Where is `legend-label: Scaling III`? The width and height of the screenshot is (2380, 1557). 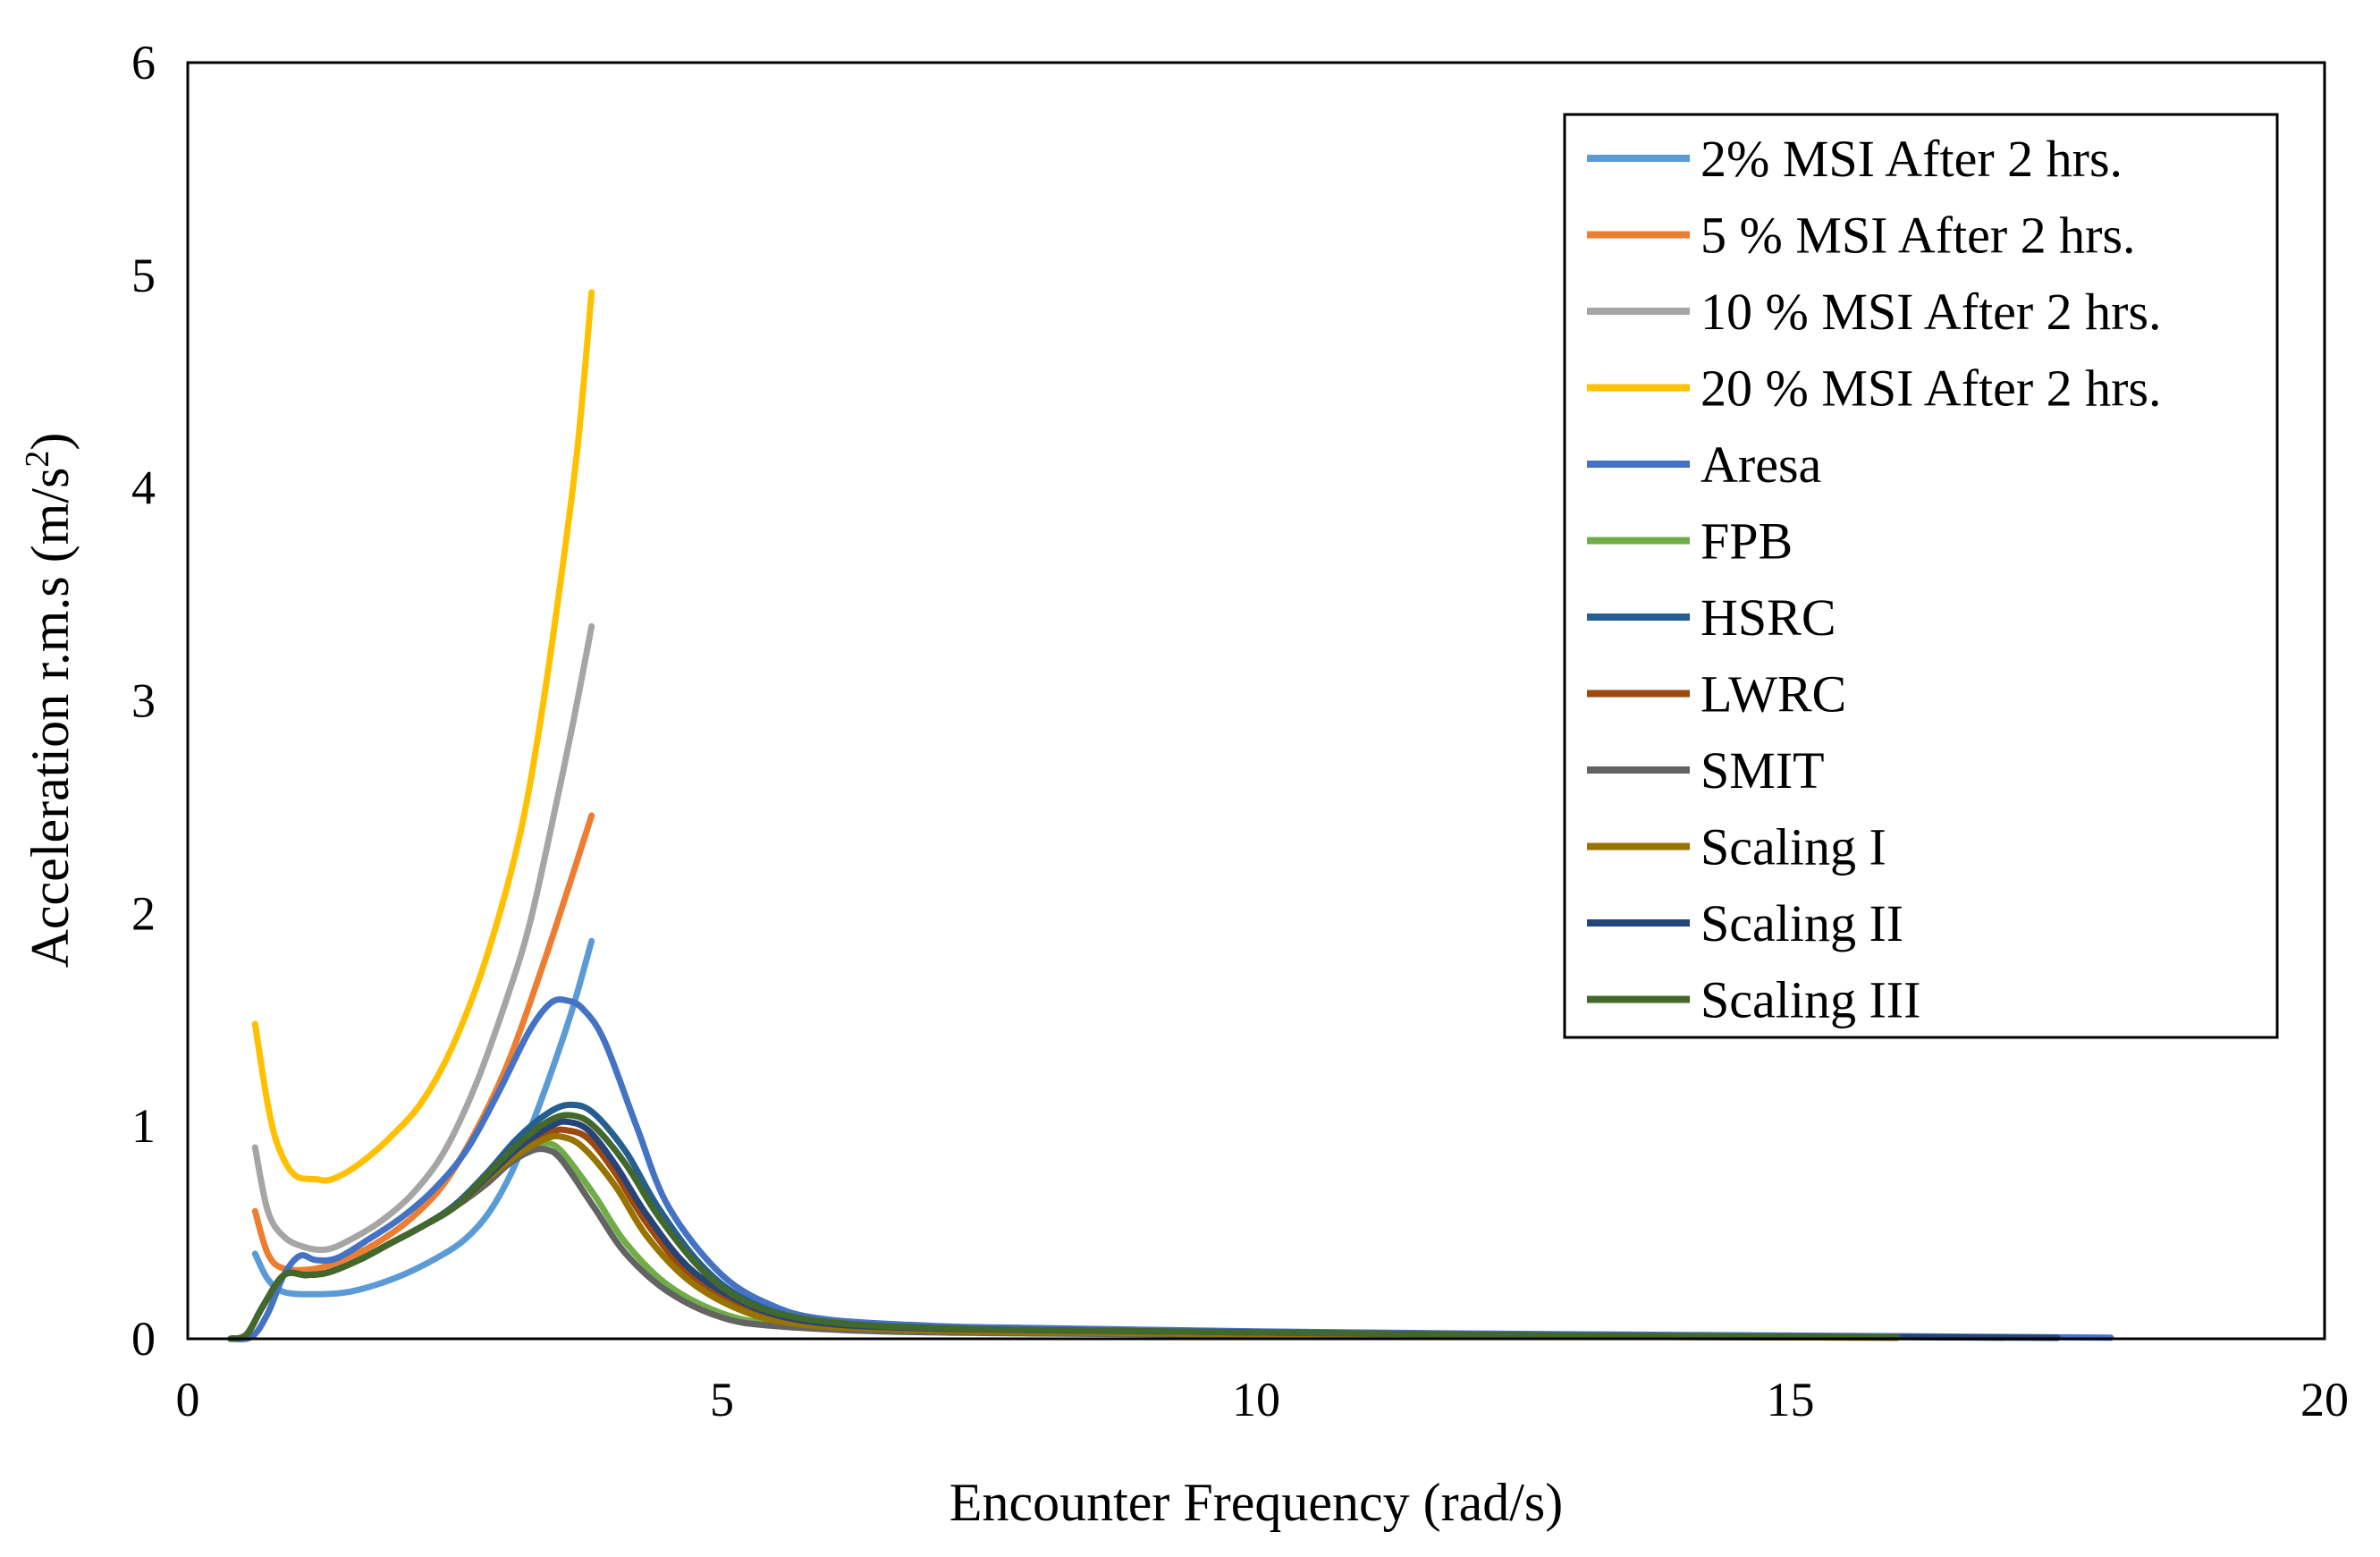
legend-label: Scaling III is located at coordinates (1811, 1000).